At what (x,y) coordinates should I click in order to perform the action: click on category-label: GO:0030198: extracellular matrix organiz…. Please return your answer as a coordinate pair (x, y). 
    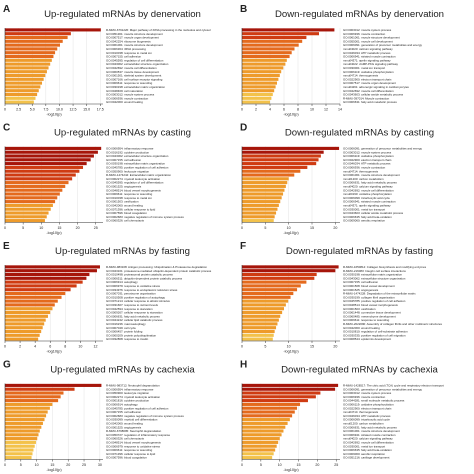
    Looking at the image, I should click on (135, 87).